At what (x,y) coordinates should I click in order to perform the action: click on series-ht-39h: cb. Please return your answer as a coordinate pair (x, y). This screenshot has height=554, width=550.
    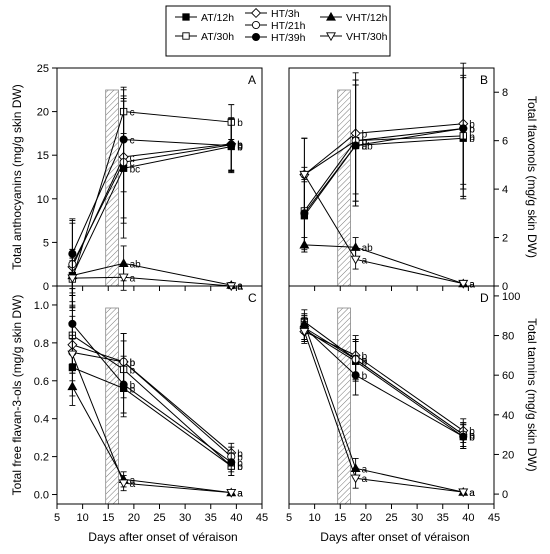
    Looking at the image, I should click on (155, 188).